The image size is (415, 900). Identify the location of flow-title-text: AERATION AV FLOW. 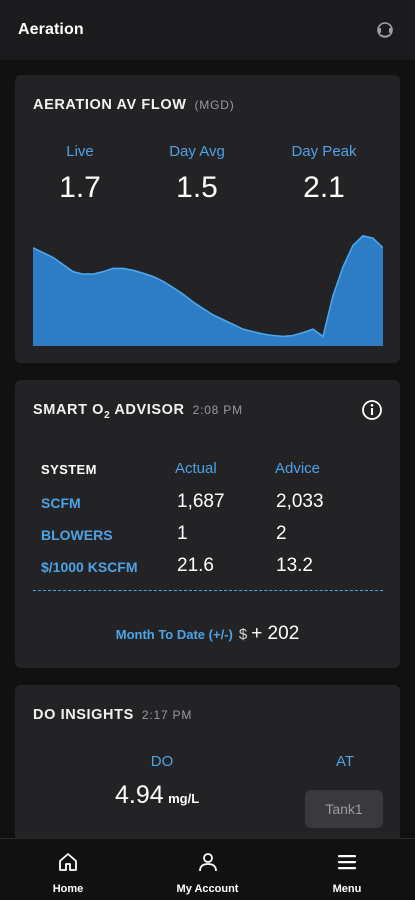
(110, 105).